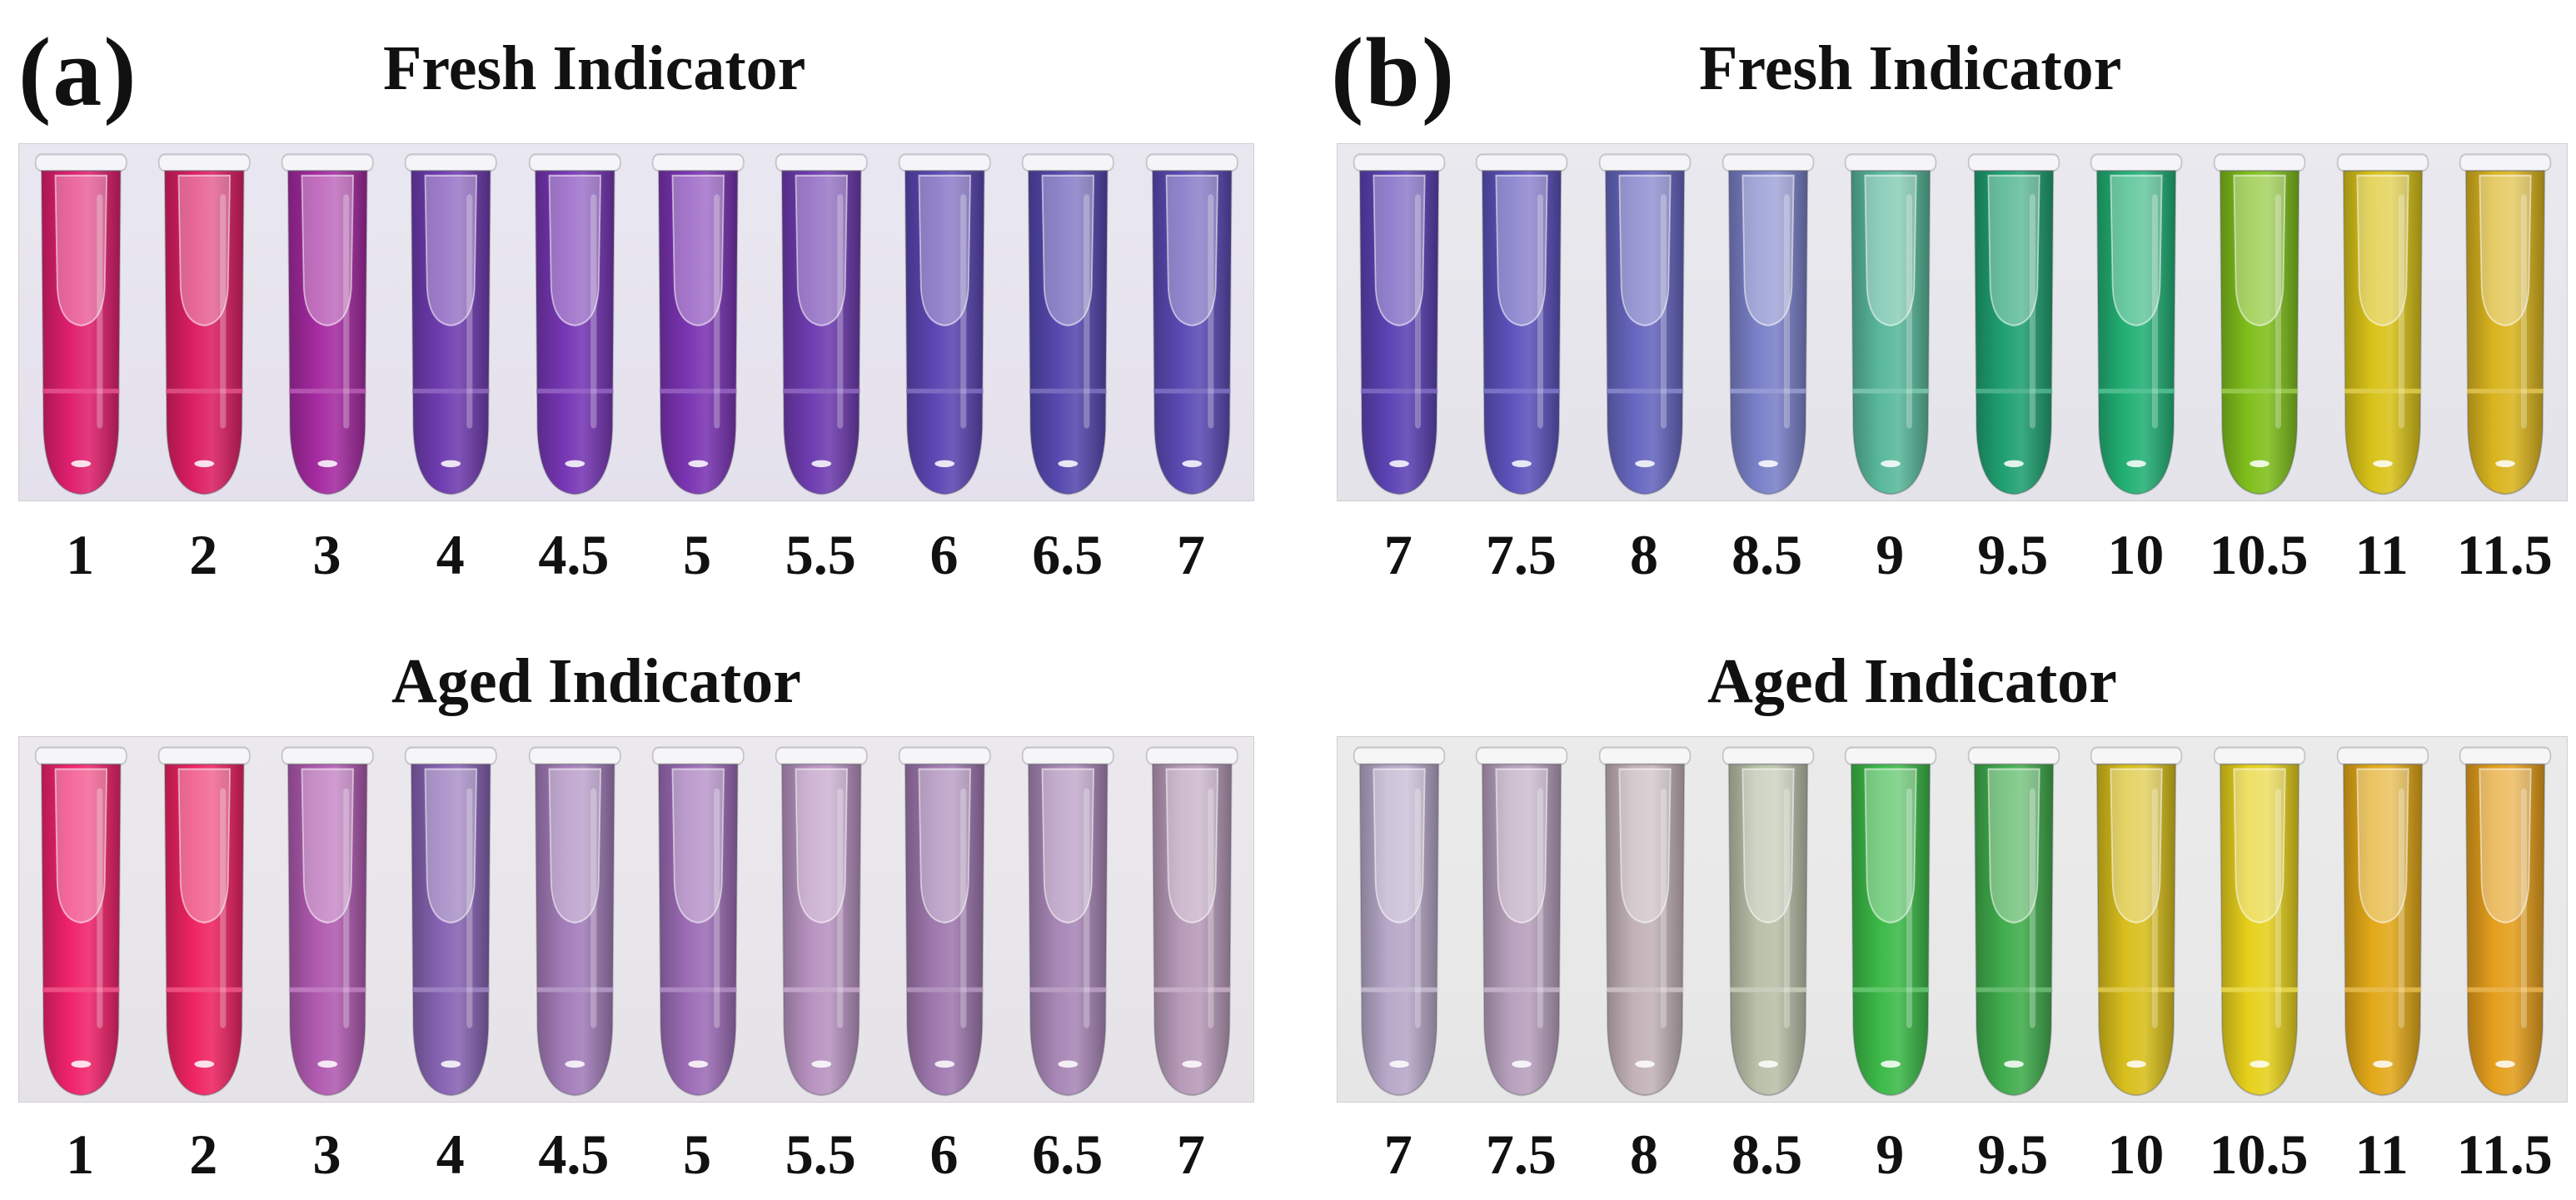  What do you see at coordinates (596, 681) in the screenshot?
I see `panel-a-aged-title: Aged Indicator` at bounding box center [596, 681].